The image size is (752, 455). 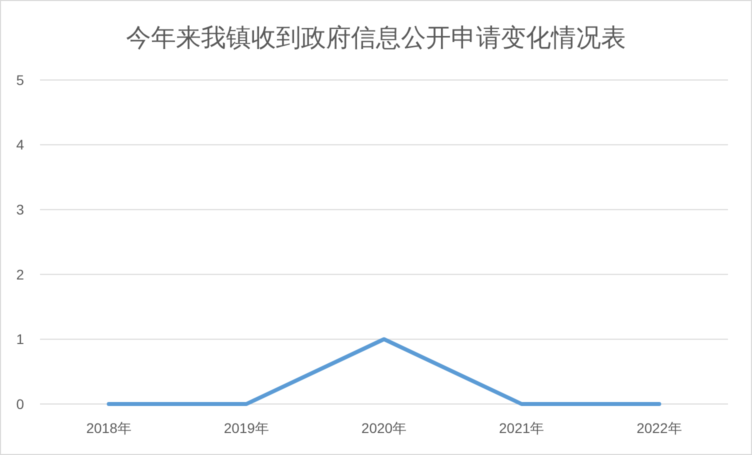 What do you see at coordinates (384, 428) in the screenshot?
I see `x-tick-label: 2020年` at bounding box center [384, 428].